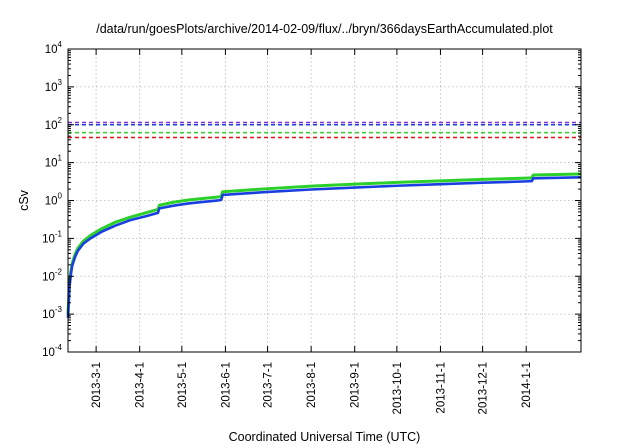  Describe the element at coordinates (54, 124) in the screenshot. I see `y-tick-label: 10²` at that location.